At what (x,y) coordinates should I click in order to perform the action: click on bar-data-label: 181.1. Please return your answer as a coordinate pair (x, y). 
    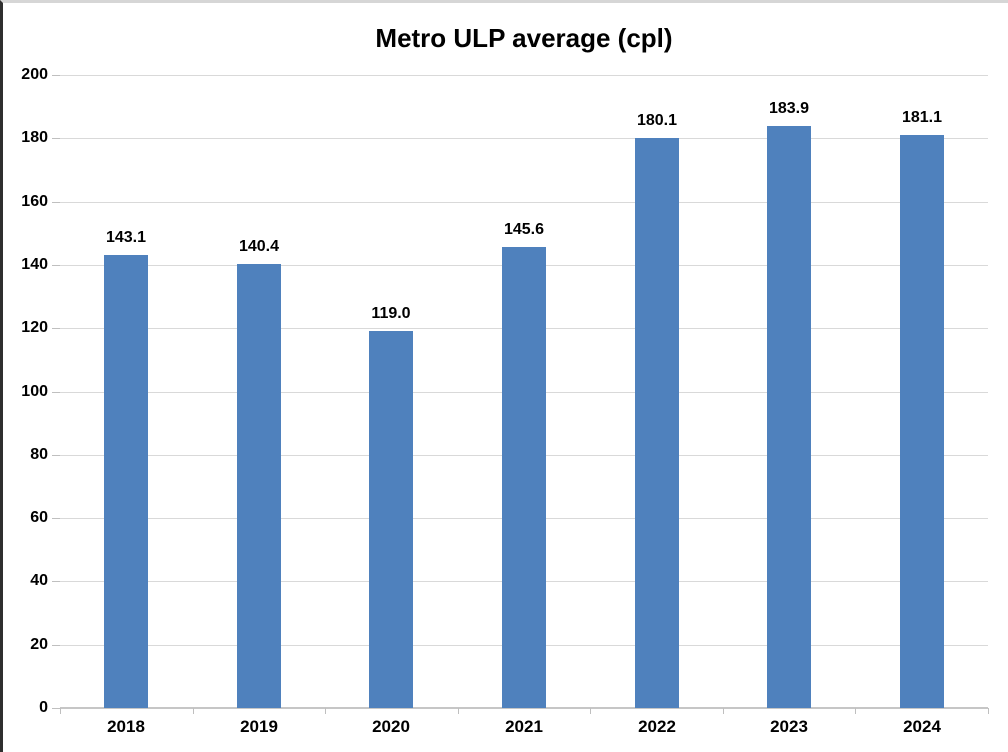
    Looking at the image, I should click on (922, 117).